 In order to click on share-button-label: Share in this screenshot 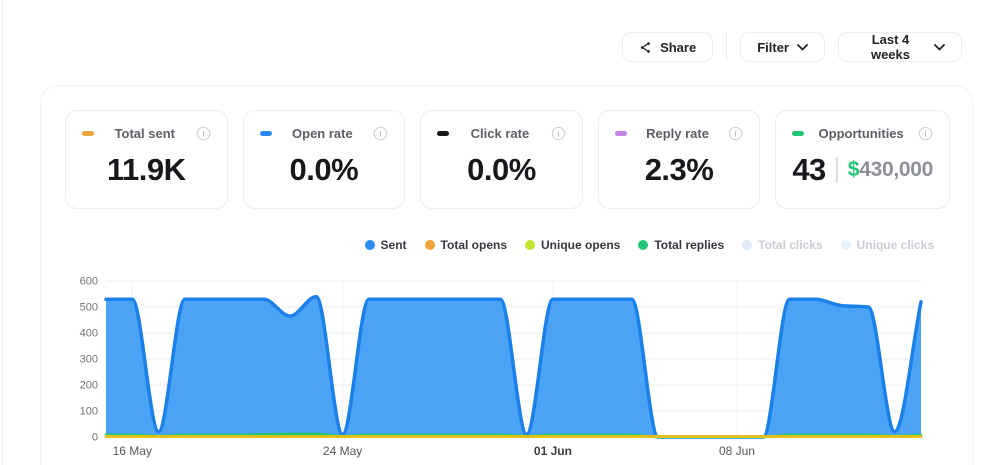, I will do `click(678, 47)`.